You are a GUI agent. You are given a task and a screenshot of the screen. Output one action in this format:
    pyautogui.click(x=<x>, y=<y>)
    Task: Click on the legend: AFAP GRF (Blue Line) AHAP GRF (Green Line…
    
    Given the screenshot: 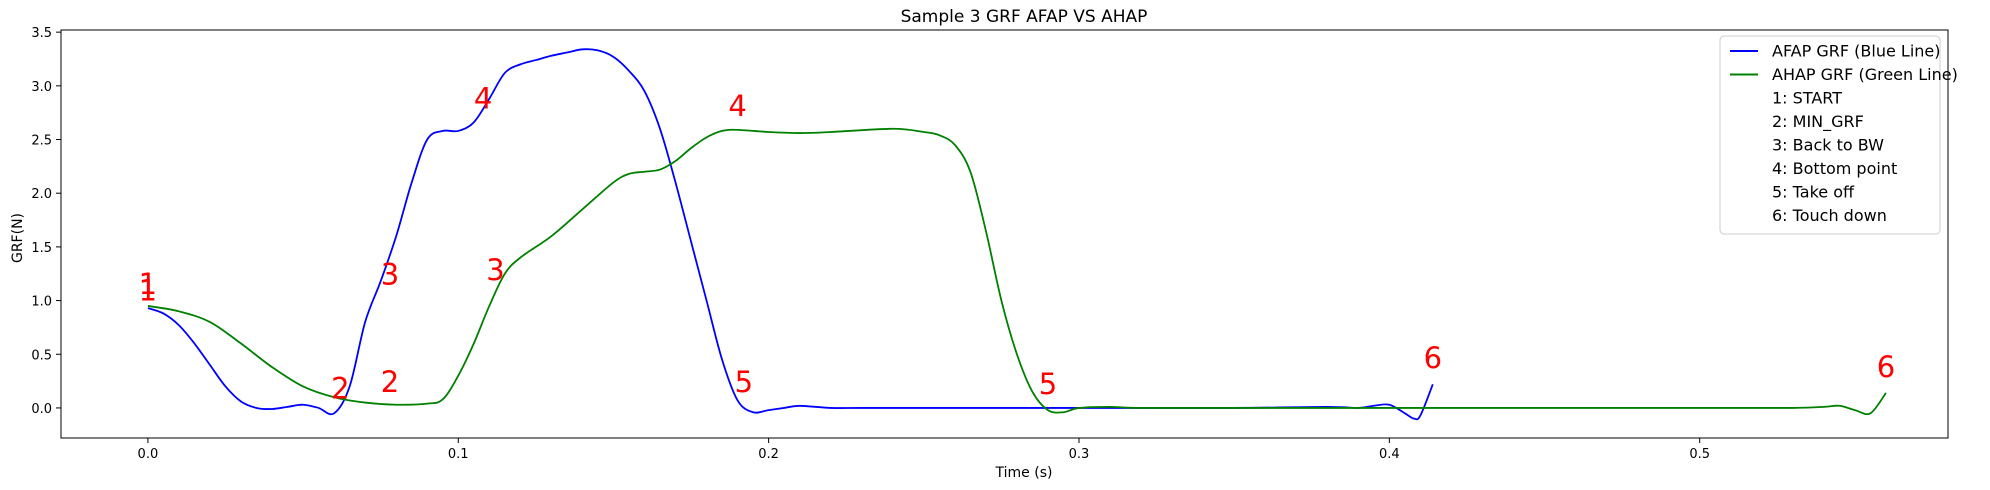 What is the action you would take?
    pyautogui.click(x=1838, y=135)
    